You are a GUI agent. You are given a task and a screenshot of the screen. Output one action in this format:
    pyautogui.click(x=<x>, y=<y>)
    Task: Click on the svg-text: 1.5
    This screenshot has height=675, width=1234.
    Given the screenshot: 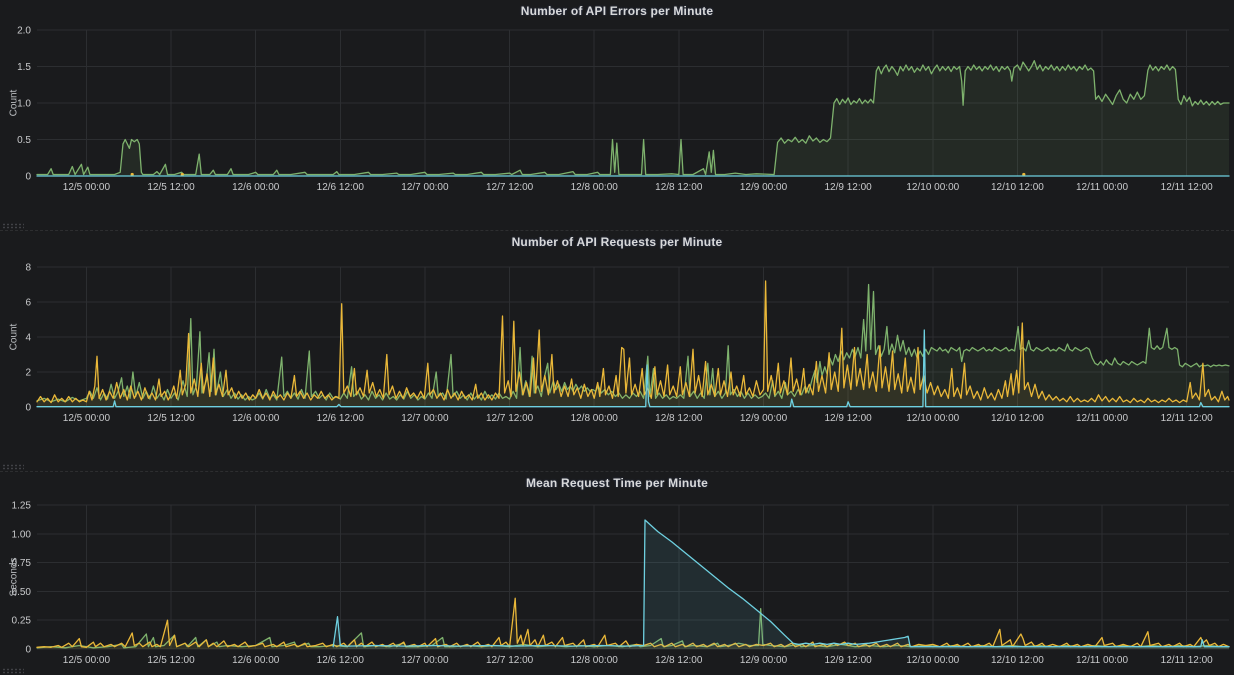 What is the action you would take?
    pyautogui.click(x=24, y=67)
    